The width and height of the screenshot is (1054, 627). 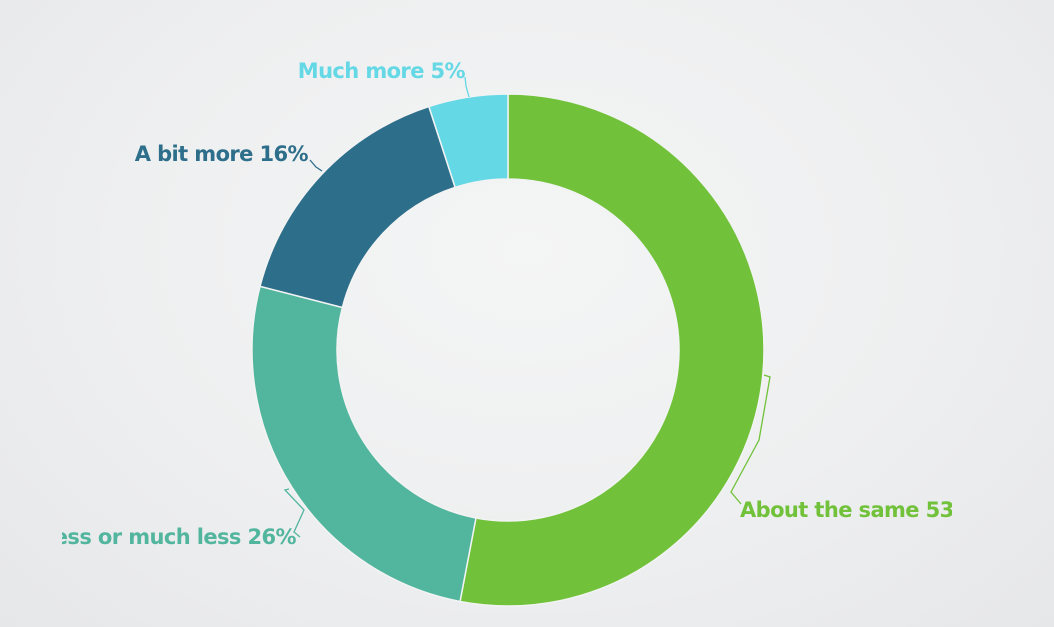 I want to click on leader-line-much-more, so click(x=467, y=87).